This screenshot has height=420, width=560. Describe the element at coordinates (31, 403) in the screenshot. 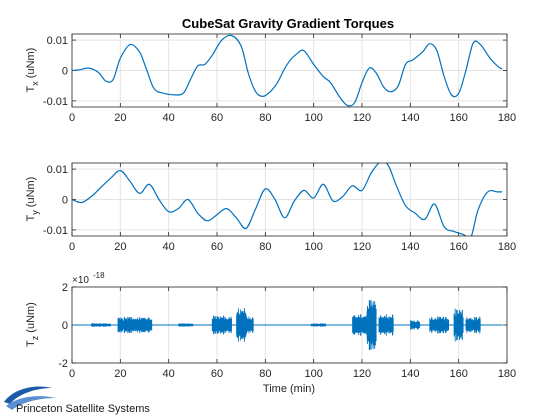

I see `logo-swoosh-secondary-icon` at that location.